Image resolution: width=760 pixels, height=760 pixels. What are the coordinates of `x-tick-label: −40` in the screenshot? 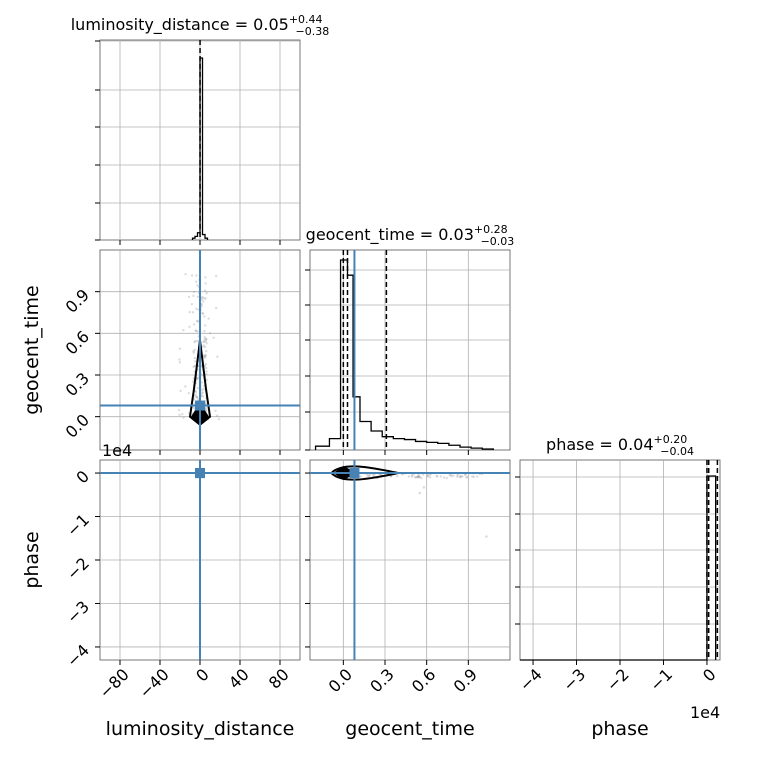 It's located at (153, 683).